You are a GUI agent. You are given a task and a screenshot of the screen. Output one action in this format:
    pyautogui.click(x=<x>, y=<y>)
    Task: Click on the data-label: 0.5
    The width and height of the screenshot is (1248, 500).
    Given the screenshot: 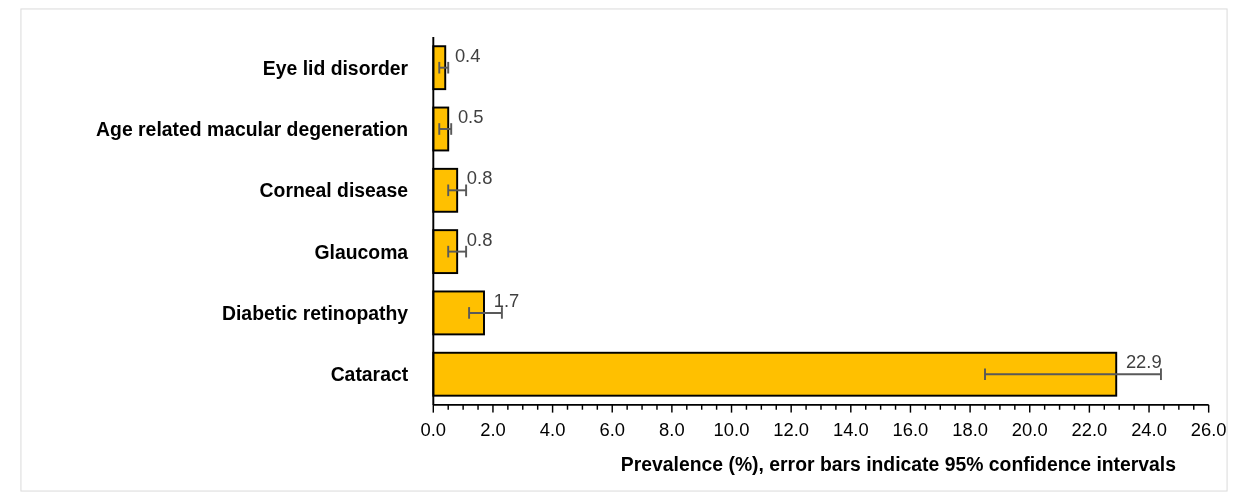 What is the action you would take?
    pyautogui.click(x=470, y=117)
    